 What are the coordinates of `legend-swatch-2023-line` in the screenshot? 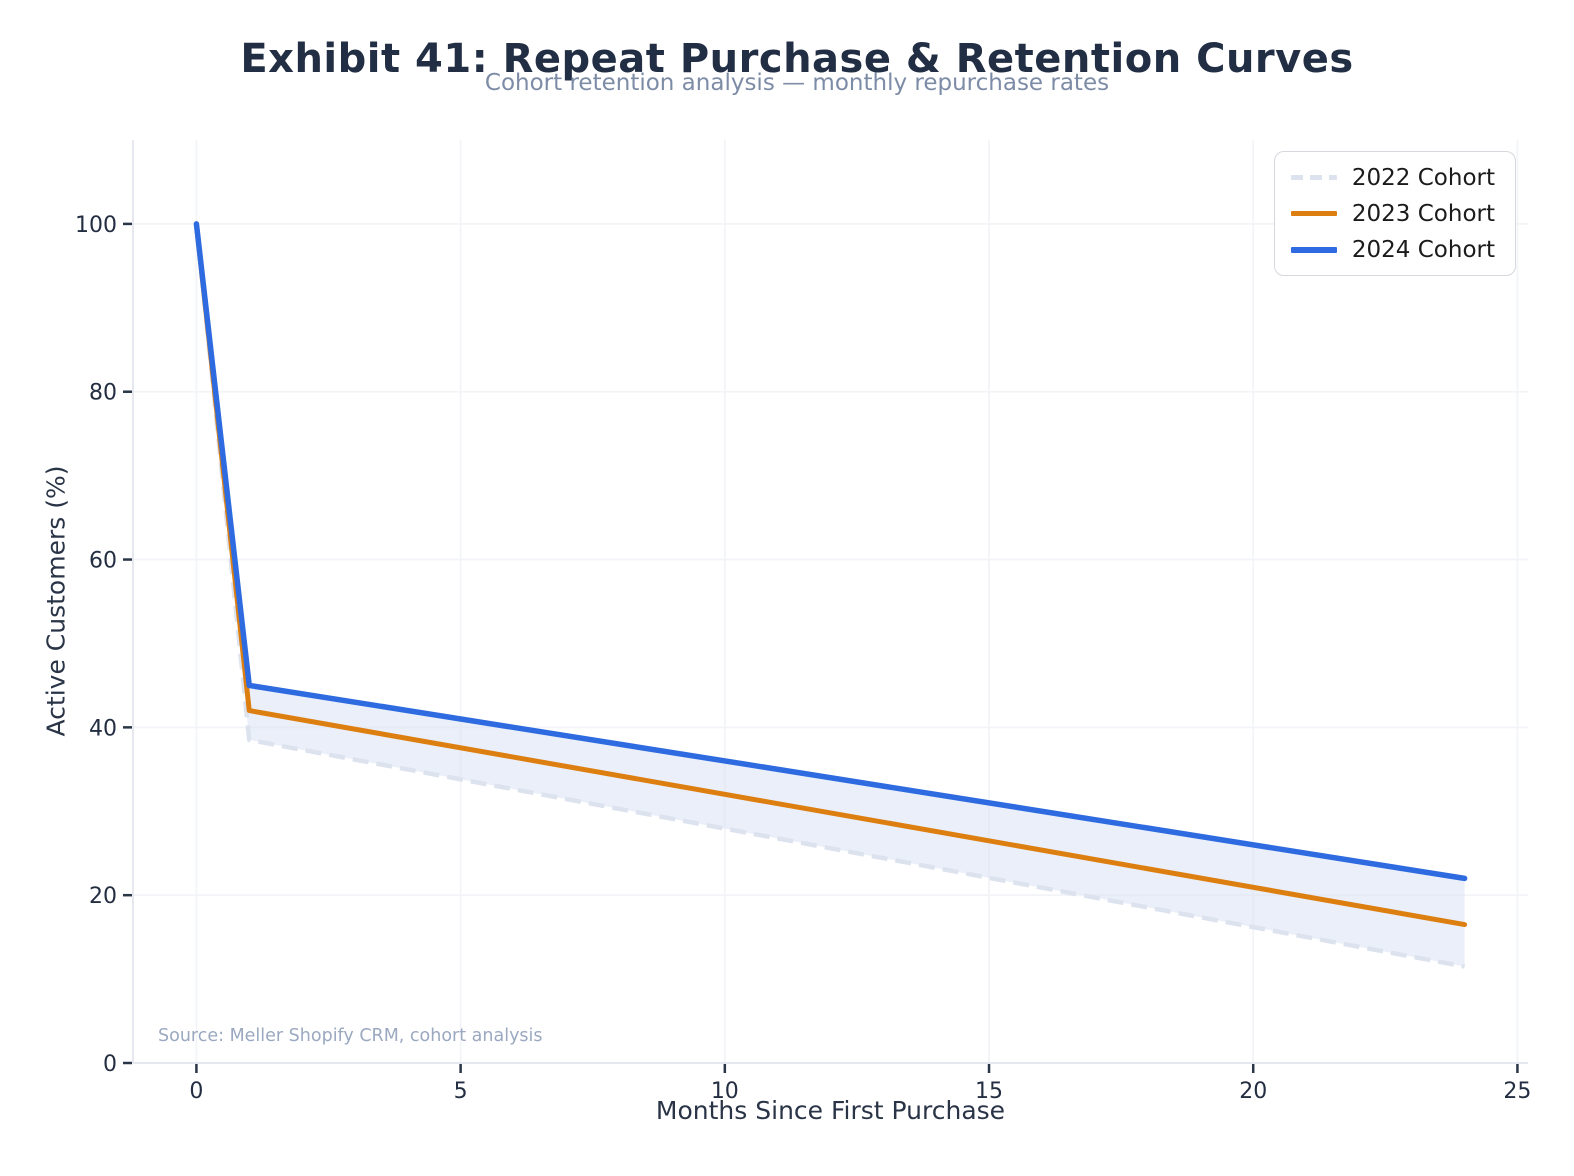 It's located at (1313, 213).